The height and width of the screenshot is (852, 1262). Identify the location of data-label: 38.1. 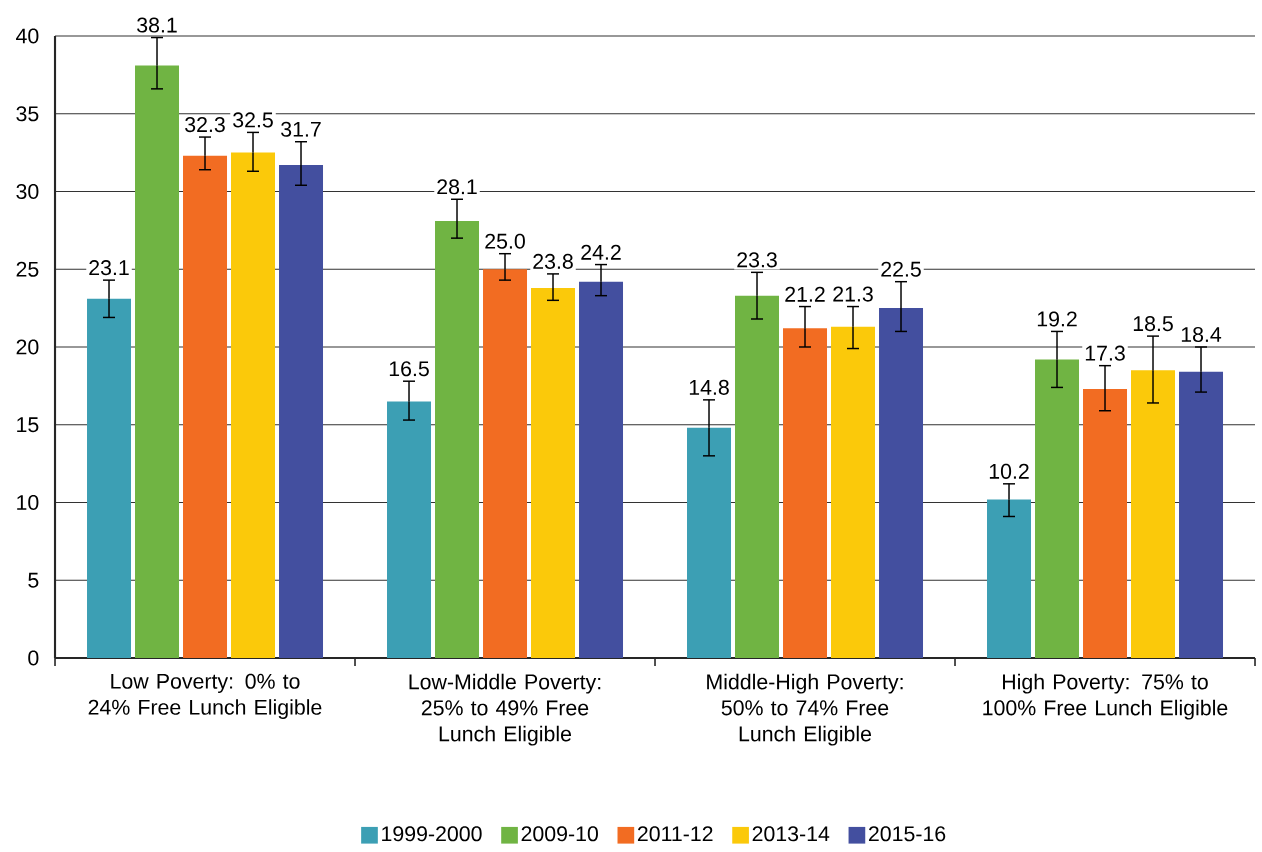
(157, 25).